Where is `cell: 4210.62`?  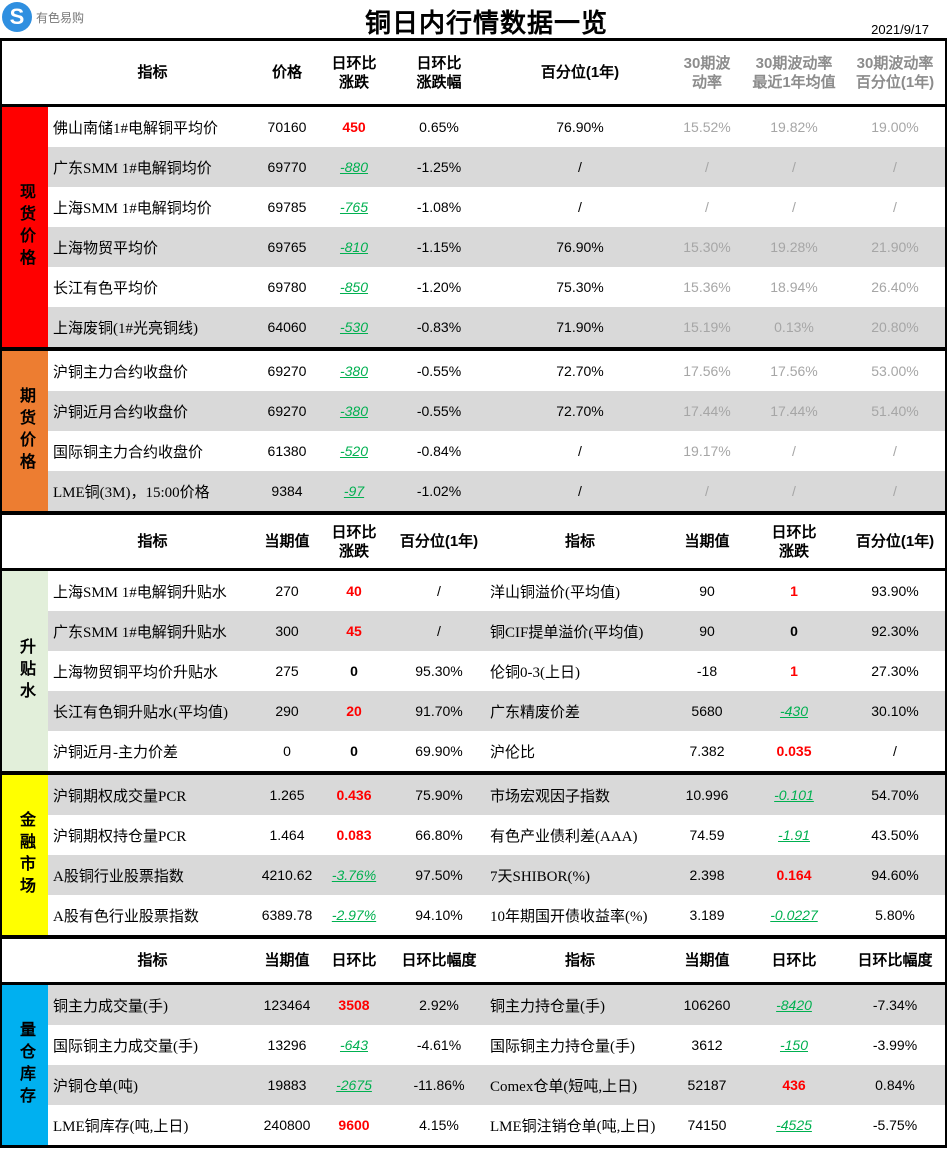
cell: 4210.62 is located at coordinates (287, 875).